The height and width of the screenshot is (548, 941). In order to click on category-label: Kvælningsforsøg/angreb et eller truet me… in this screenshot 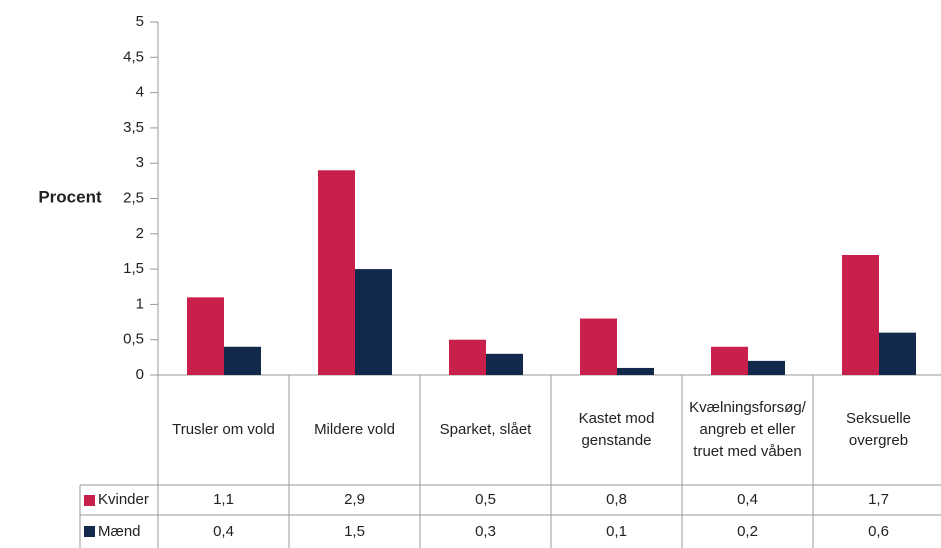, I will do `click(747, 429)`.